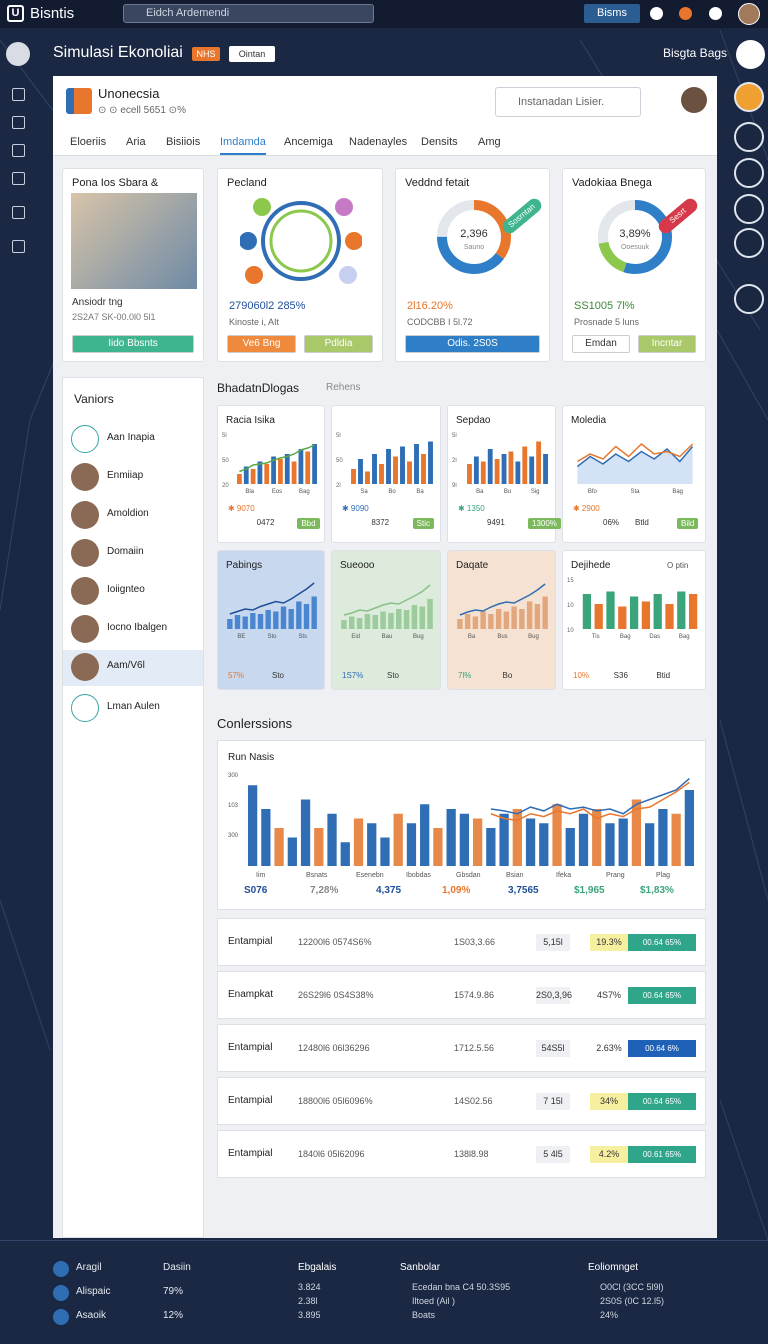 The image size is (768, 1344). What do you see at coordinates (308, 523) in the screenshot?
I see `mini-footer: Bbd` at bounding box center [308, 523].